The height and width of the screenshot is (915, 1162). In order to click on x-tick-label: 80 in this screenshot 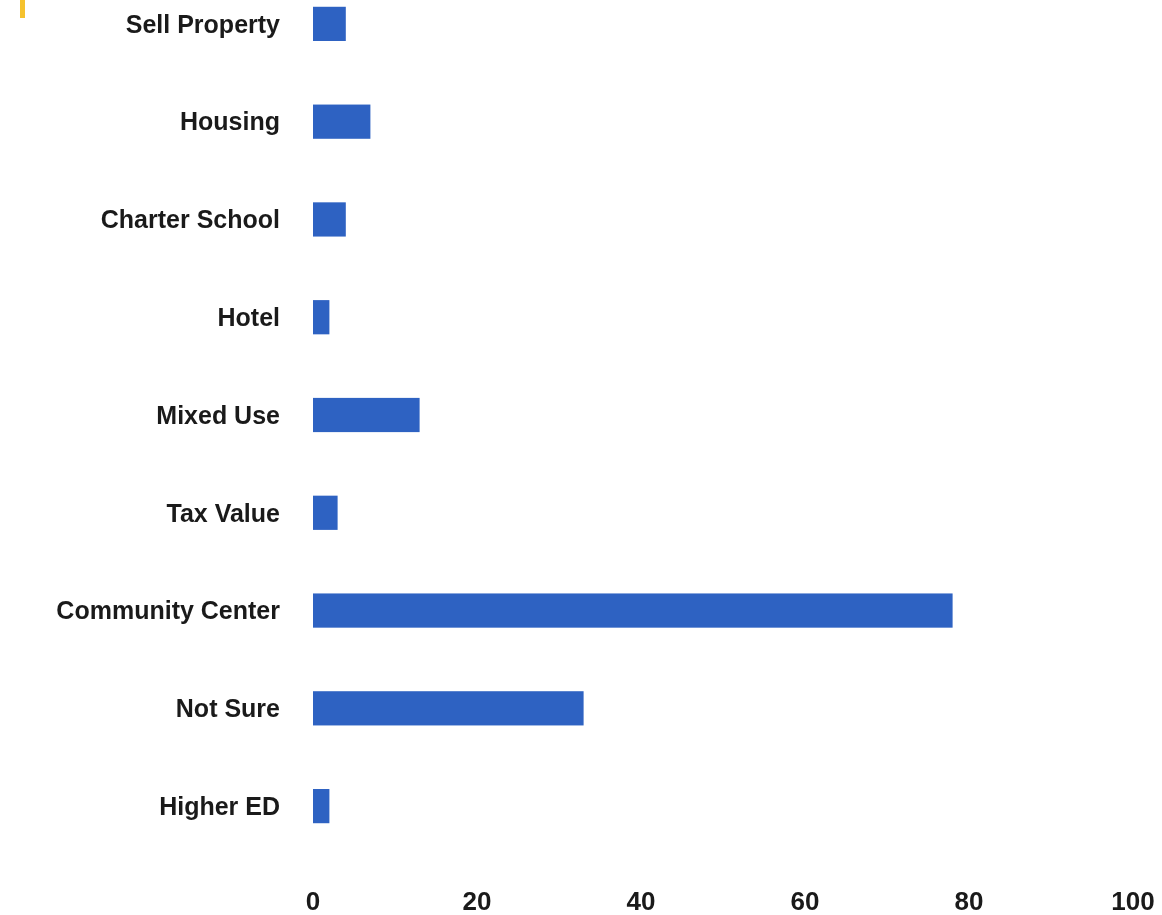, I will do `click(969, 900)`.